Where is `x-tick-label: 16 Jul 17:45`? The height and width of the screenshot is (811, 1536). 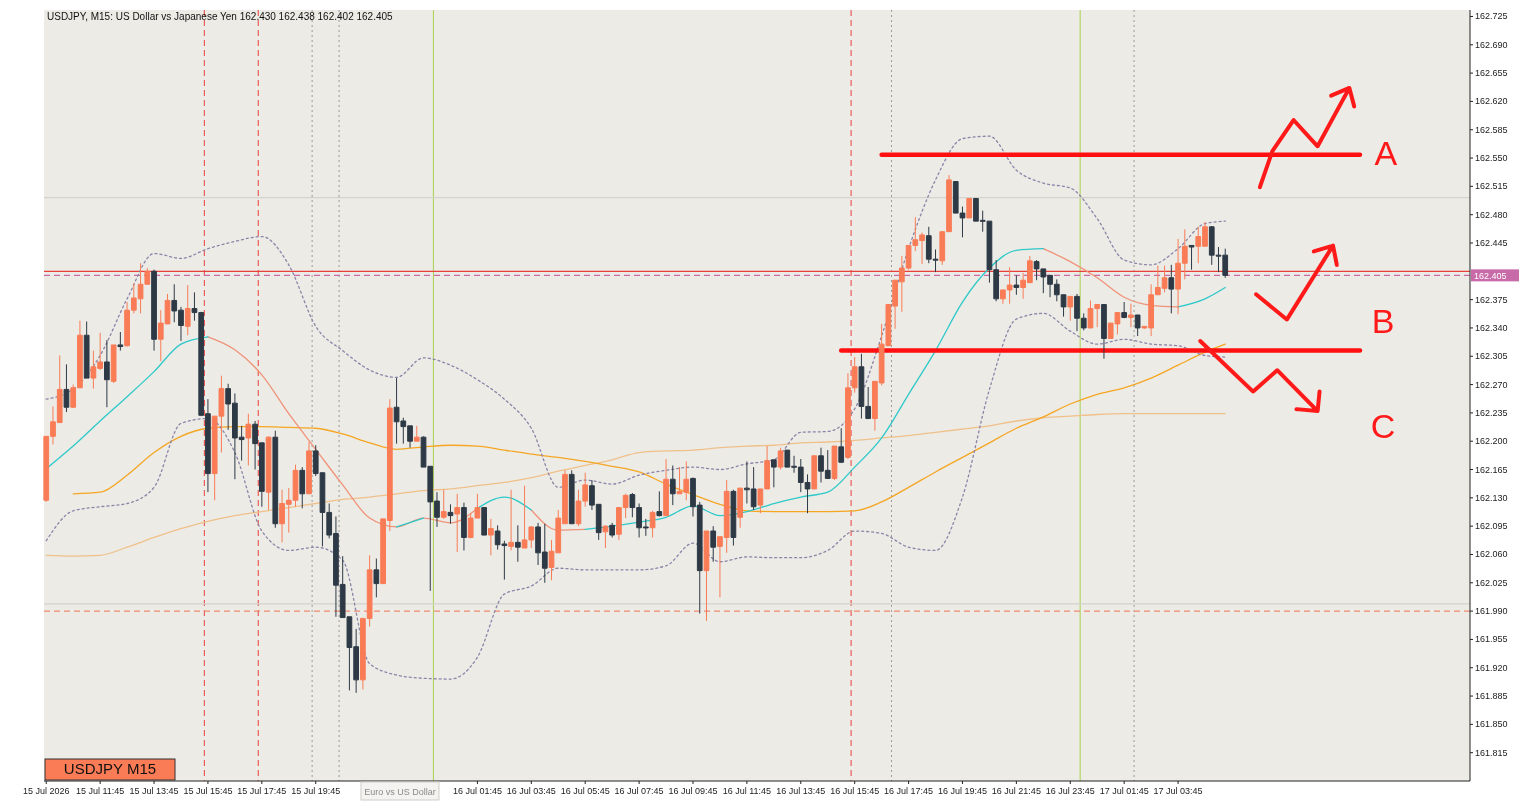
x-tick-label: 16 Jul 17:45 is located at coordinates (909, 791).